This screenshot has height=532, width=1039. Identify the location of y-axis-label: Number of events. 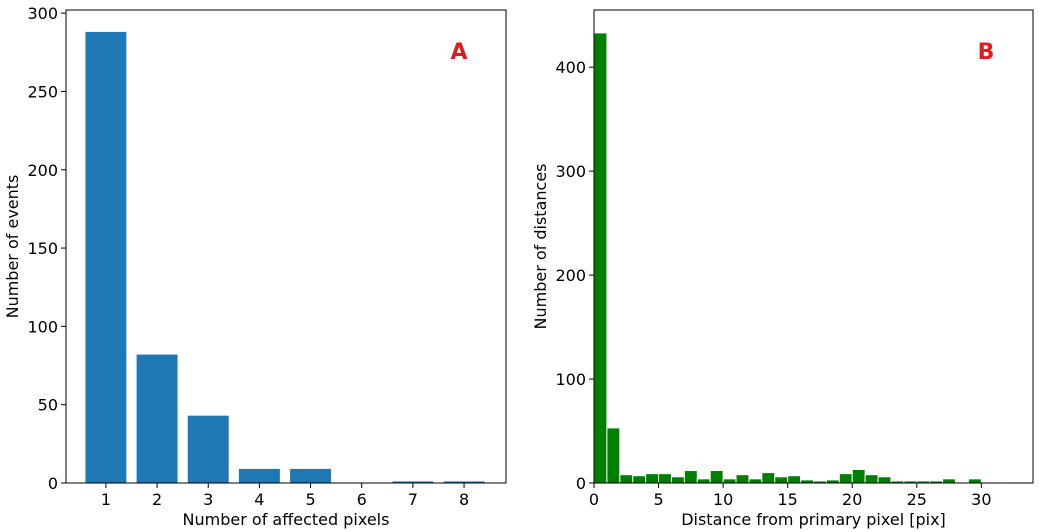
(12, 247).